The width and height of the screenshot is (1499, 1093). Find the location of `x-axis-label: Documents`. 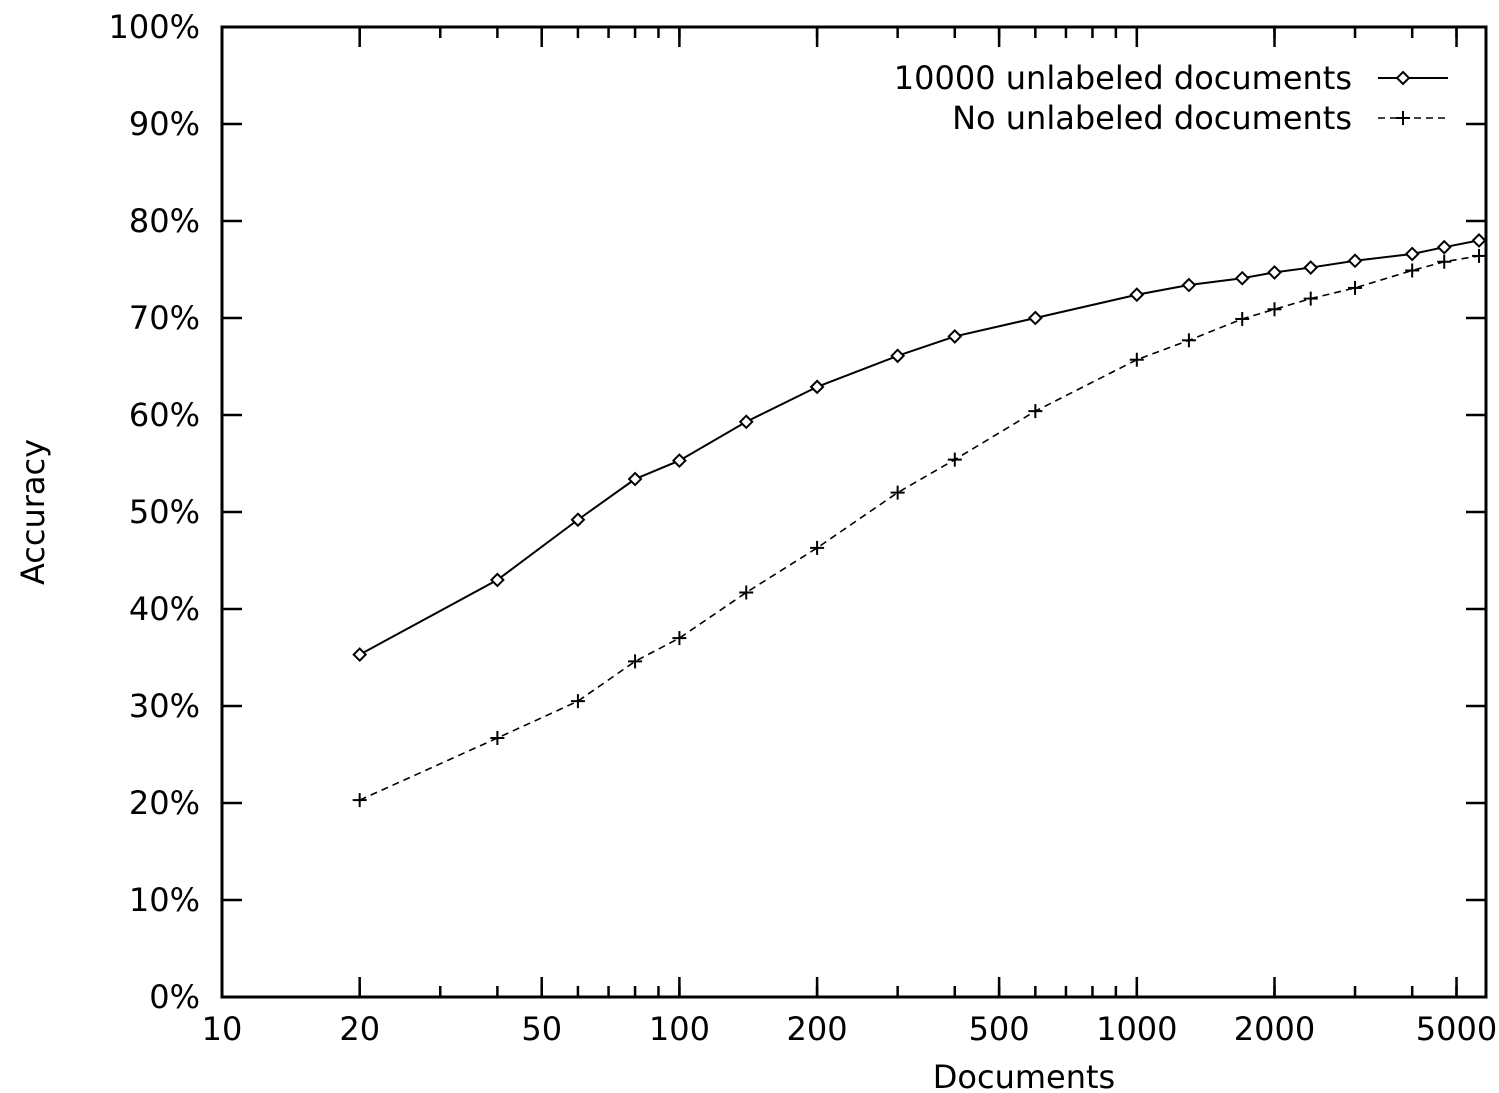

x-axis-label: Documents is located at coordinates (1024, 1075).